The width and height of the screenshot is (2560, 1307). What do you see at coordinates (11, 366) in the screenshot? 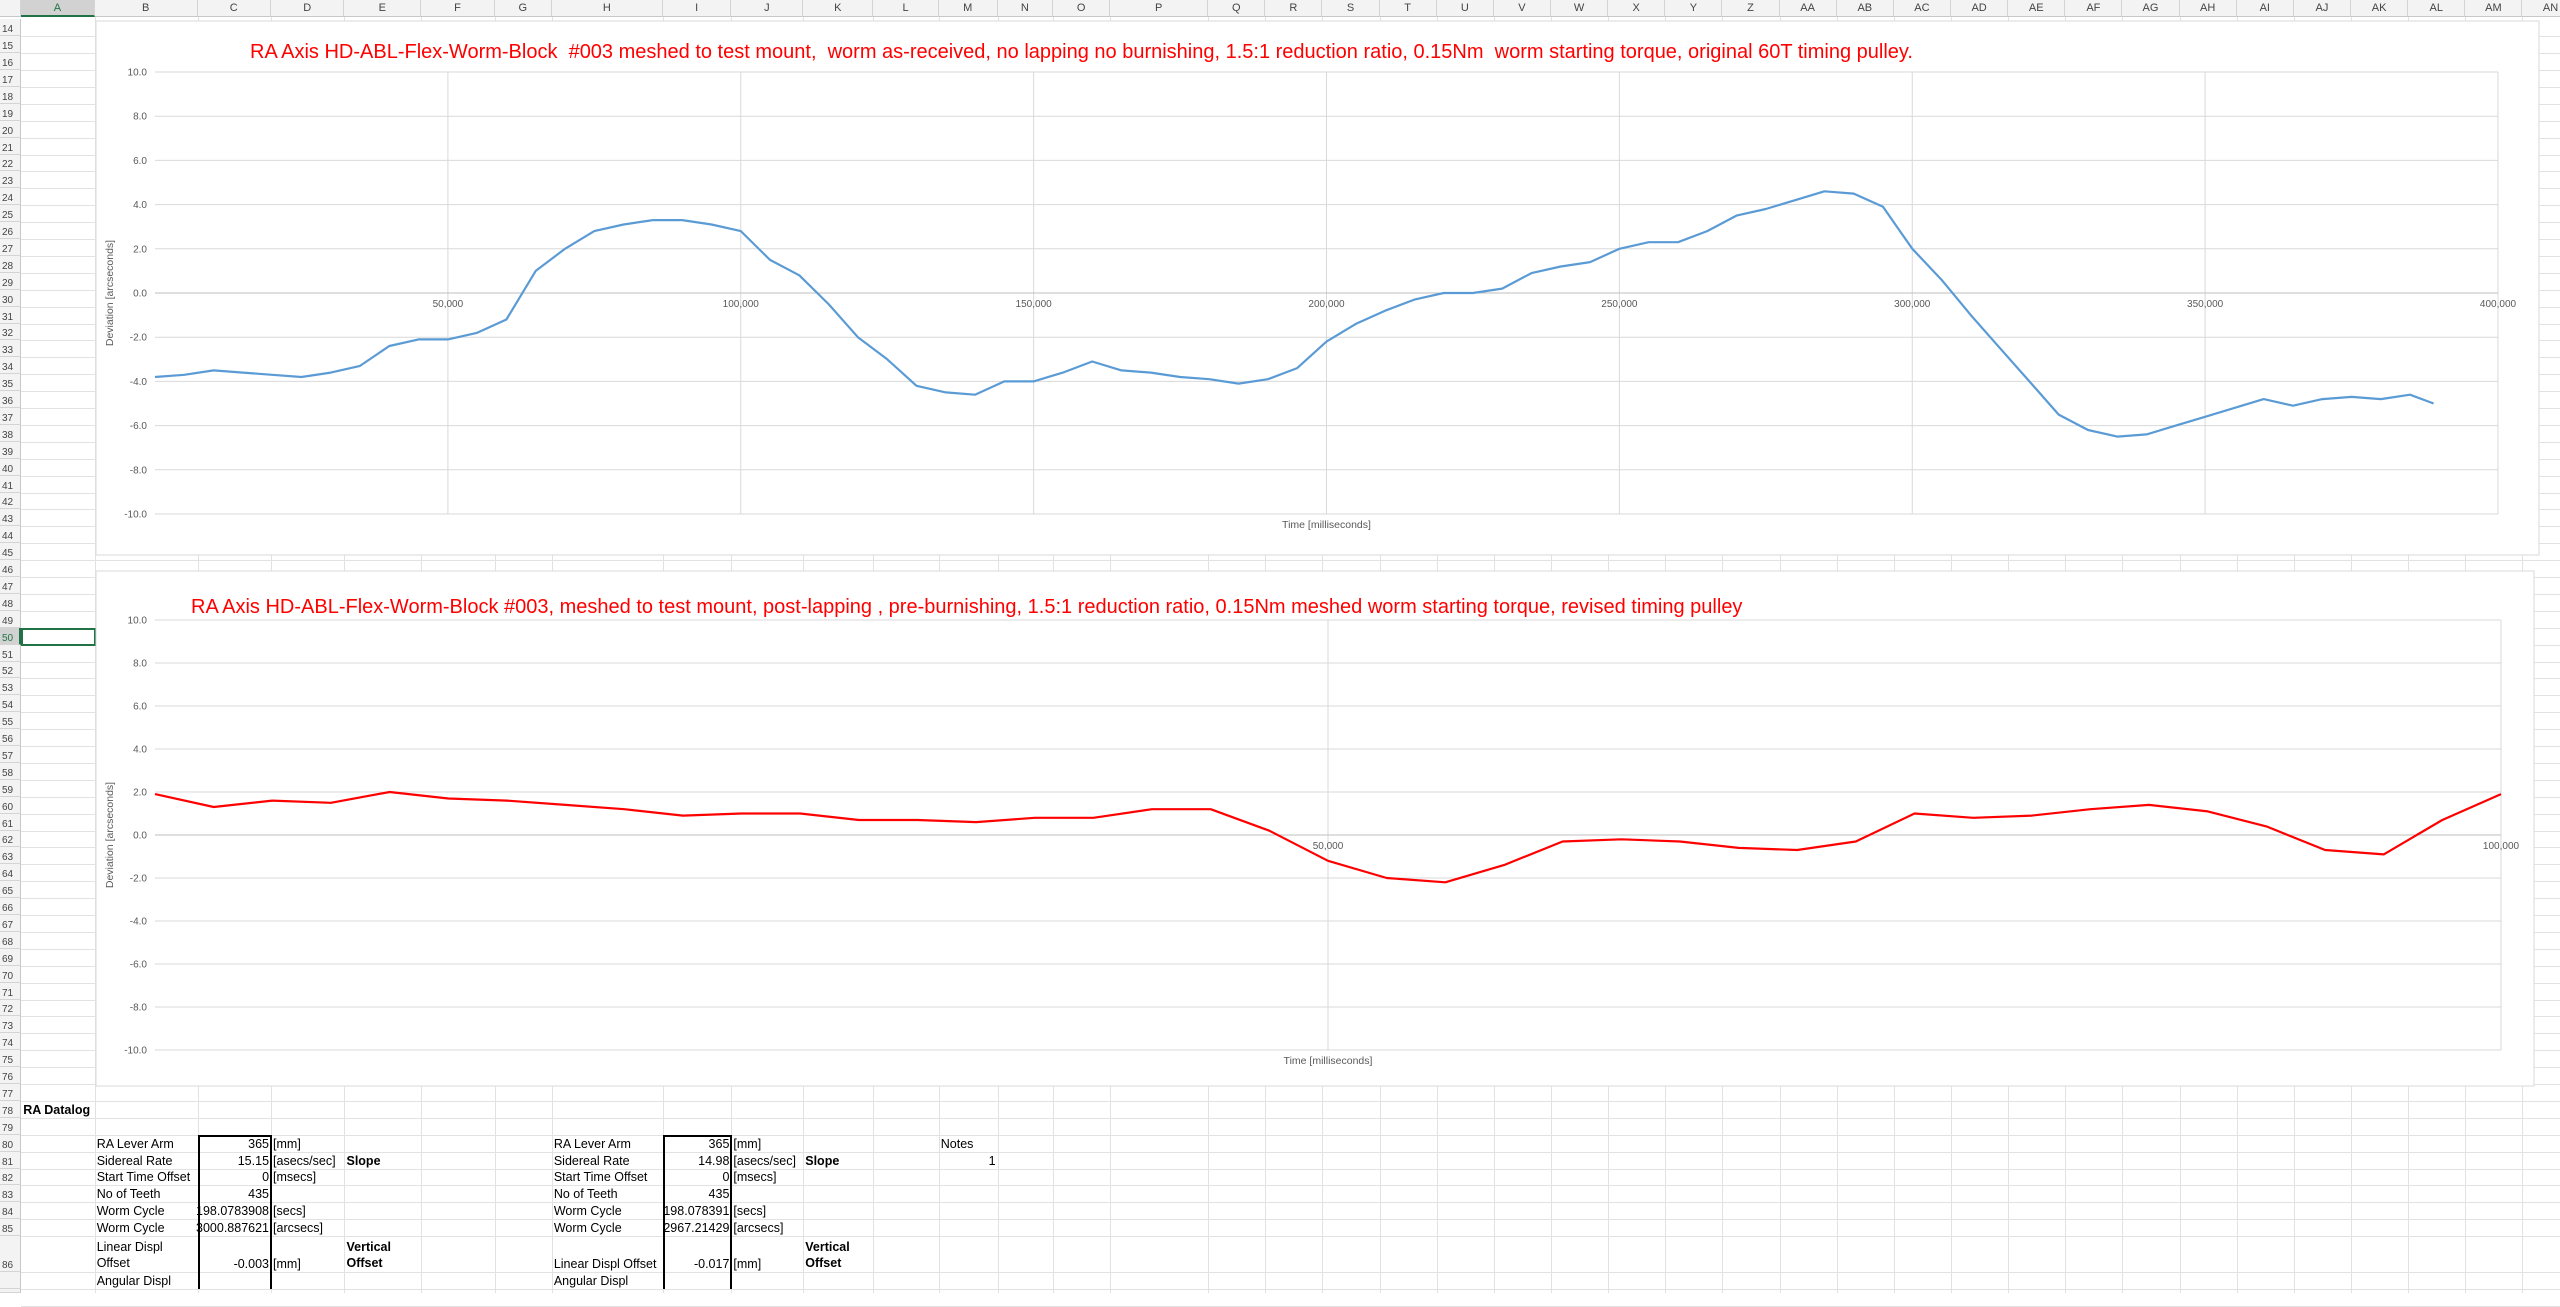
I see `row-header: 34` at bounding box center [11, 366].